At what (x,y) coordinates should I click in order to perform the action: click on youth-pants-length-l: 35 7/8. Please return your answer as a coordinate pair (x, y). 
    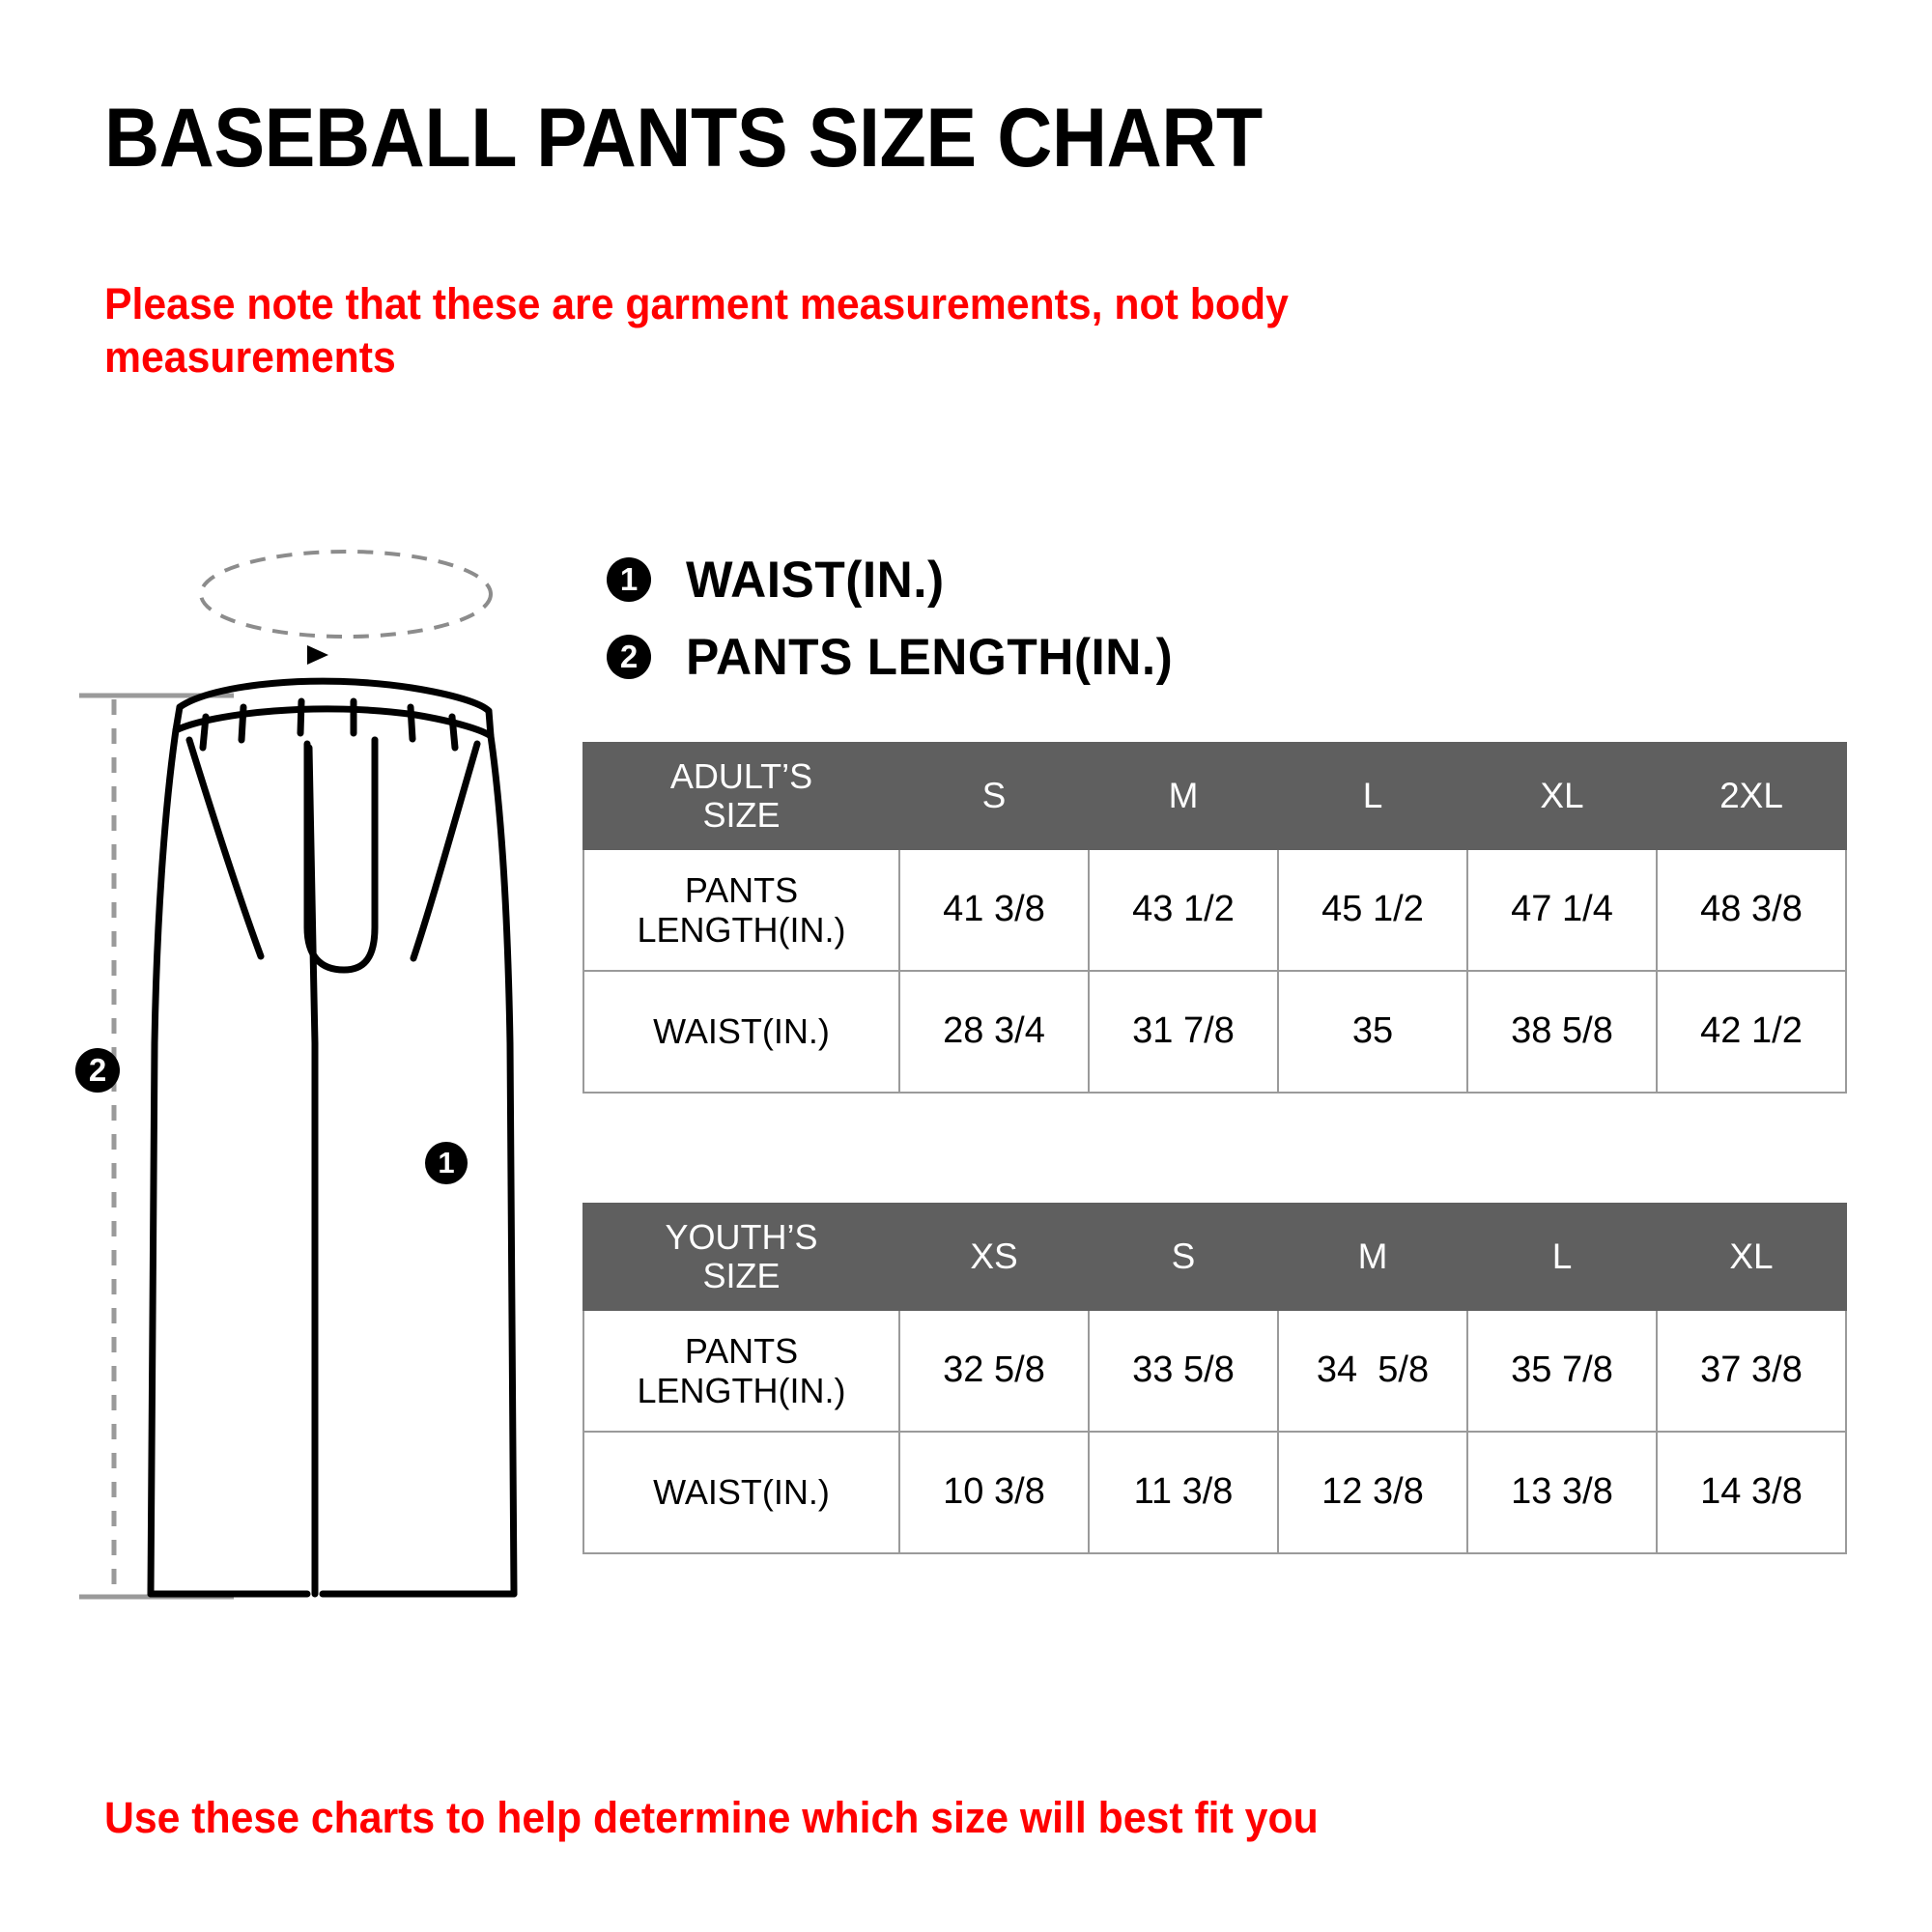
    Looking at the image, I should click on (1562, 1371).